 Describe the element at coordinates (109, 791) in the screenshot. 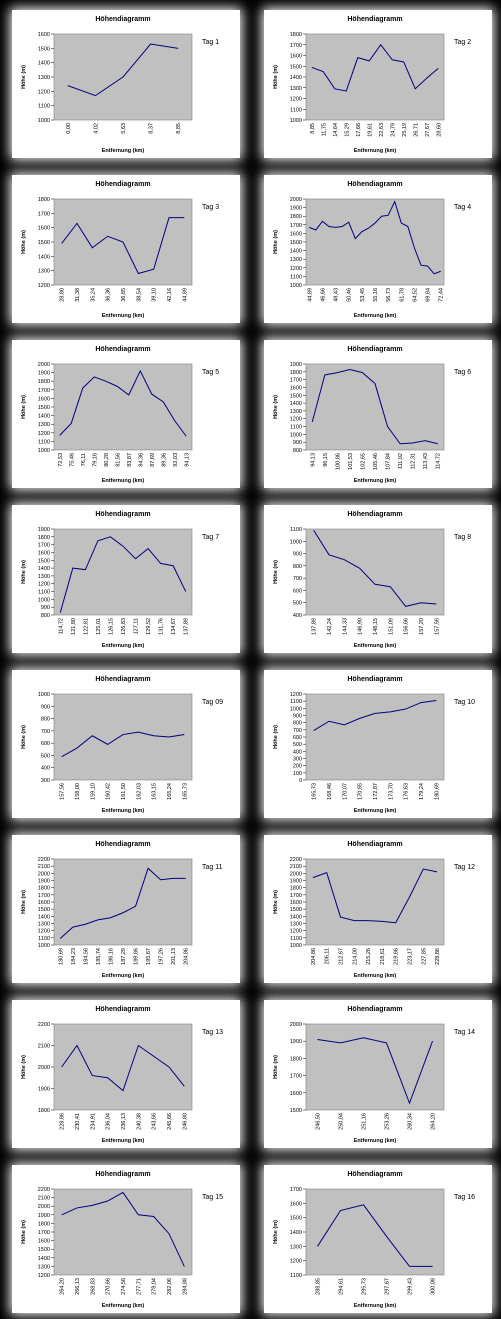

I see `x-tick-label: 160,42` at that location.